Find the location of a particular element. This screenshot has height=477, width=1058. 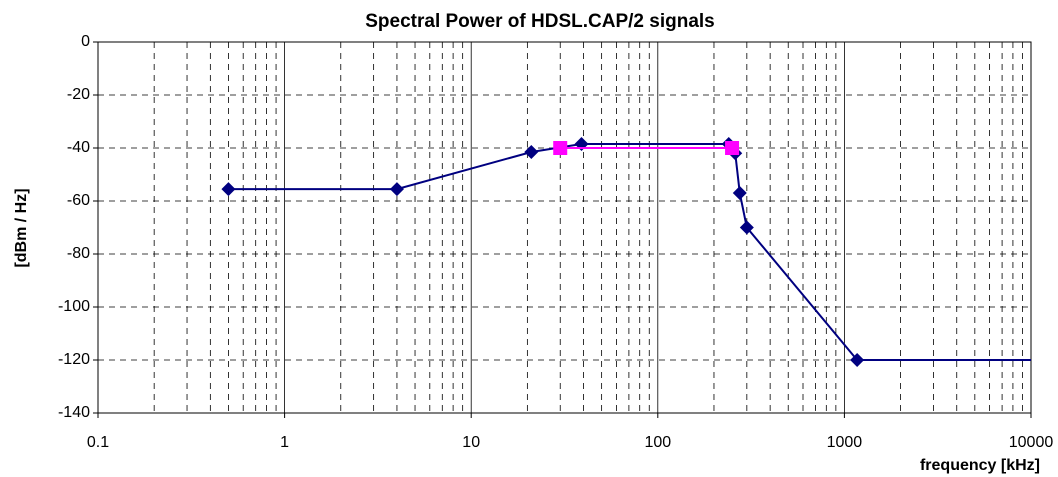

y-tick-label: -140 is located at coordinates (74, 412).